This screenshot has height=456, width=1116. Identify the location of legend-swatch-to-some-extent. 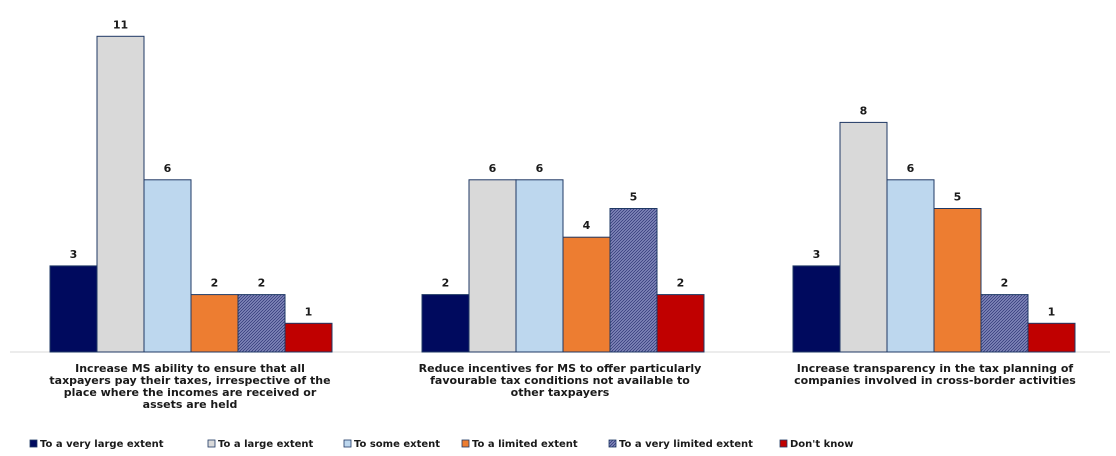
(347, 443).